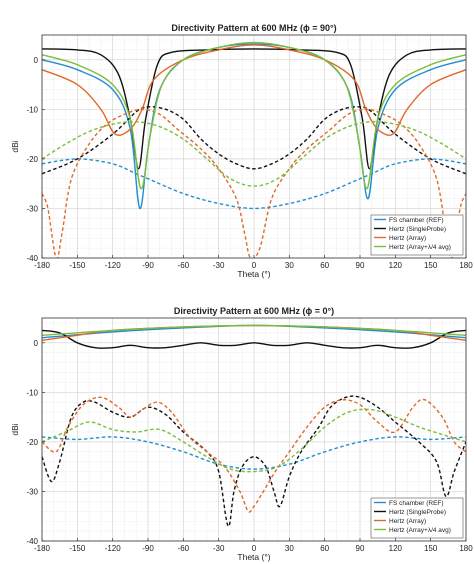 The height and width of the screenshot is (564, 474). Describe the element at coordinates (253, 28) in the screenshot. I see `chart-title: Directivity Pattern at 600 MHz (ϕ = 90°)` at that location.